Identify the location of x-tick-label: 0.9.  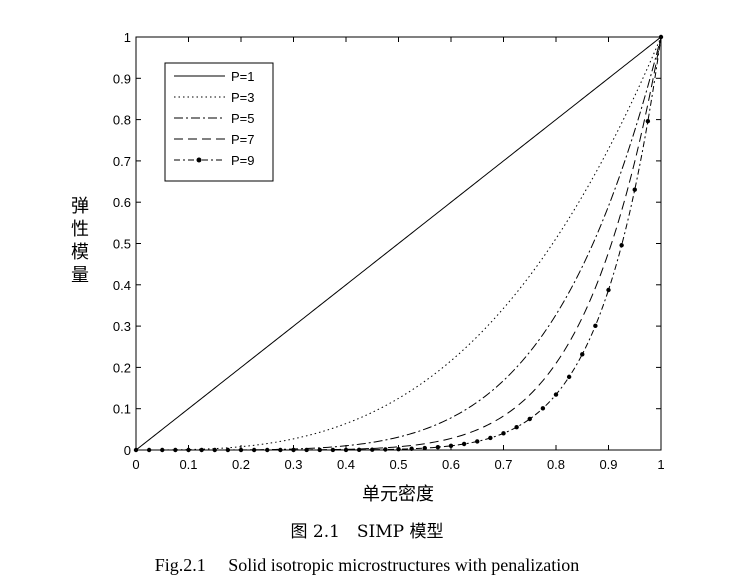
(608, 464).